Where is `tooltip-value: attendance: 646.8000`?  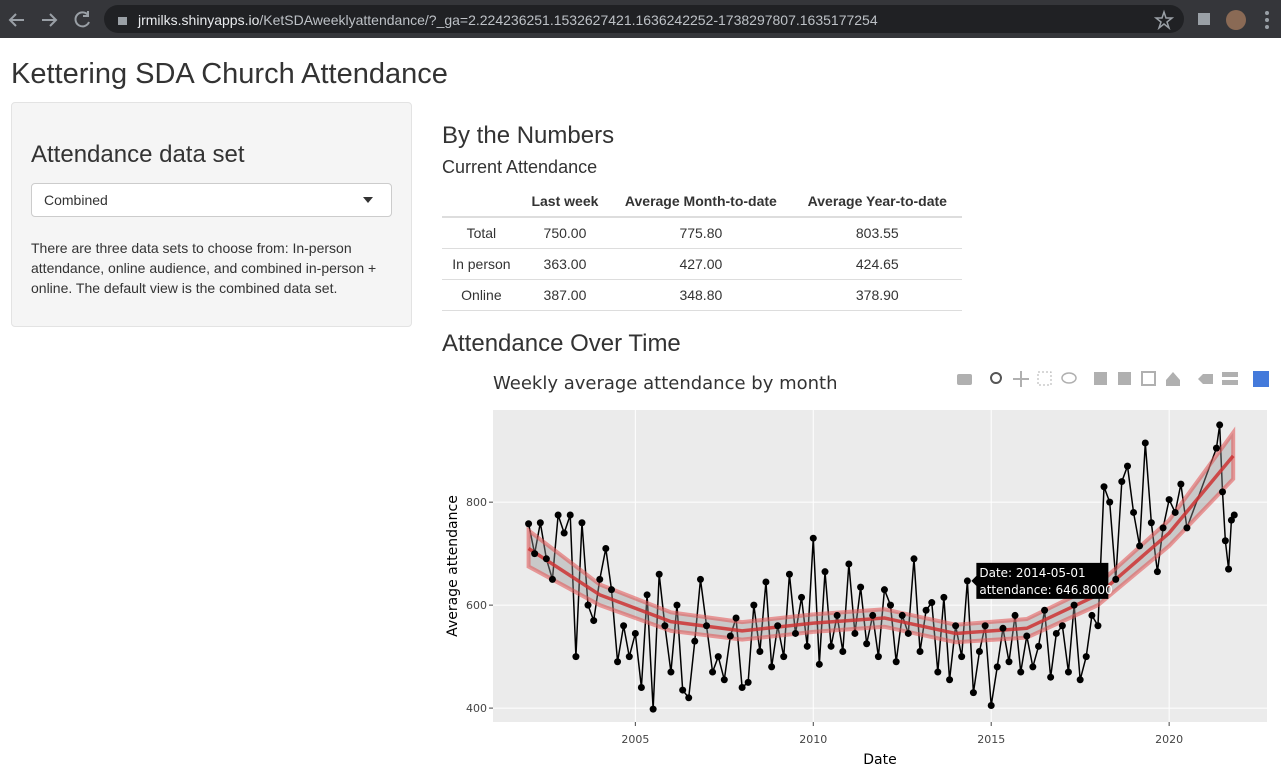
tooltip-value: attendance: 646.8000 is located at coordinates (1045, 590).